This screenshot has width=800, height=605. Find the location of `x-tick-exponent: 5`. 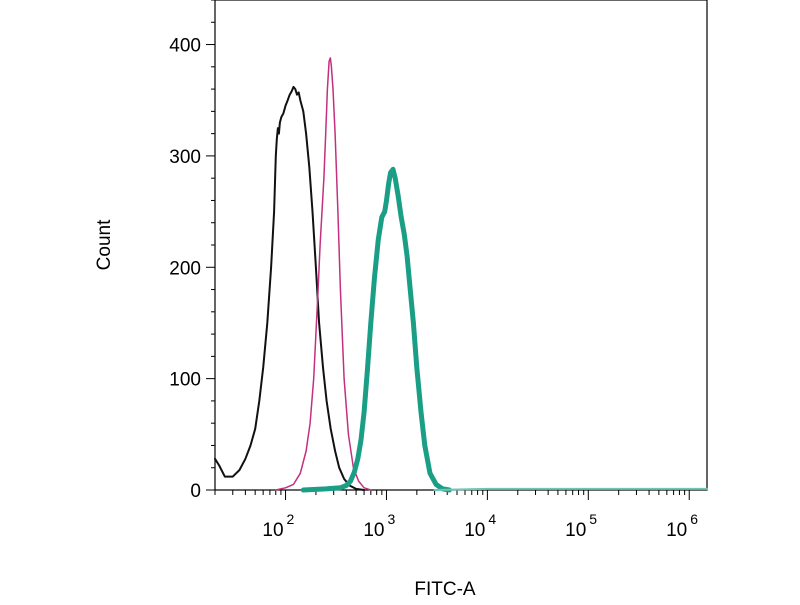

x-tick-exponent: 5 is located at coordinates (593, 519).